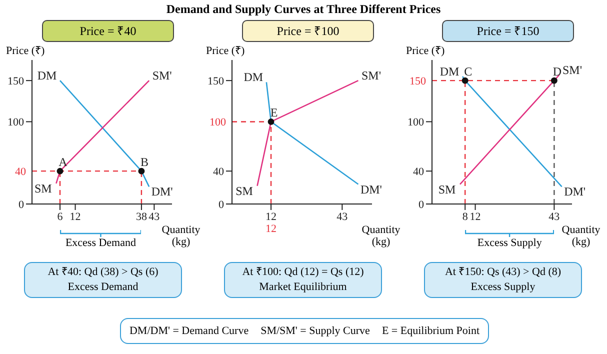 This screenshot has width=607, height=354. Describe the element at coordinates (142, 216) in the screenshot. I see `x-tick-label: 38` at that location.